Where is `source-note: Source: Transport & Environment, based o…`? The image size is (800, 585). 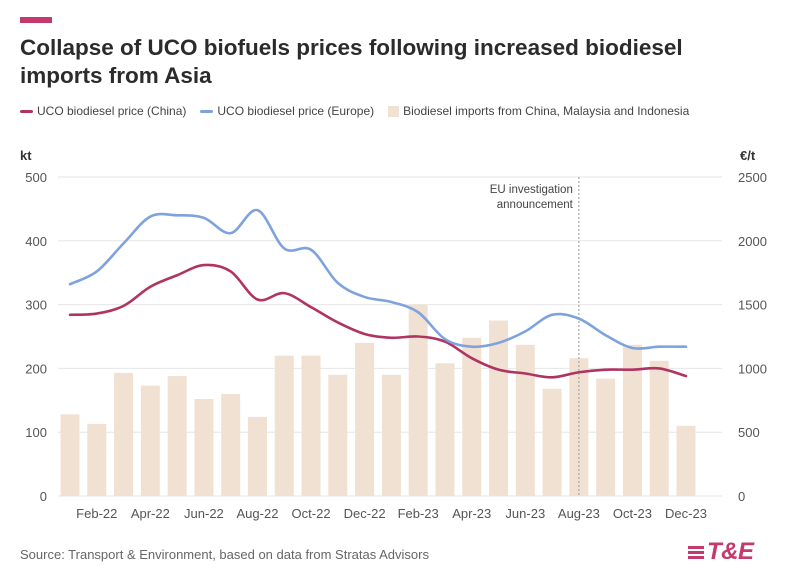 source-note: Source: Transport & Environment, based o… is located at coordinates (224, 554).